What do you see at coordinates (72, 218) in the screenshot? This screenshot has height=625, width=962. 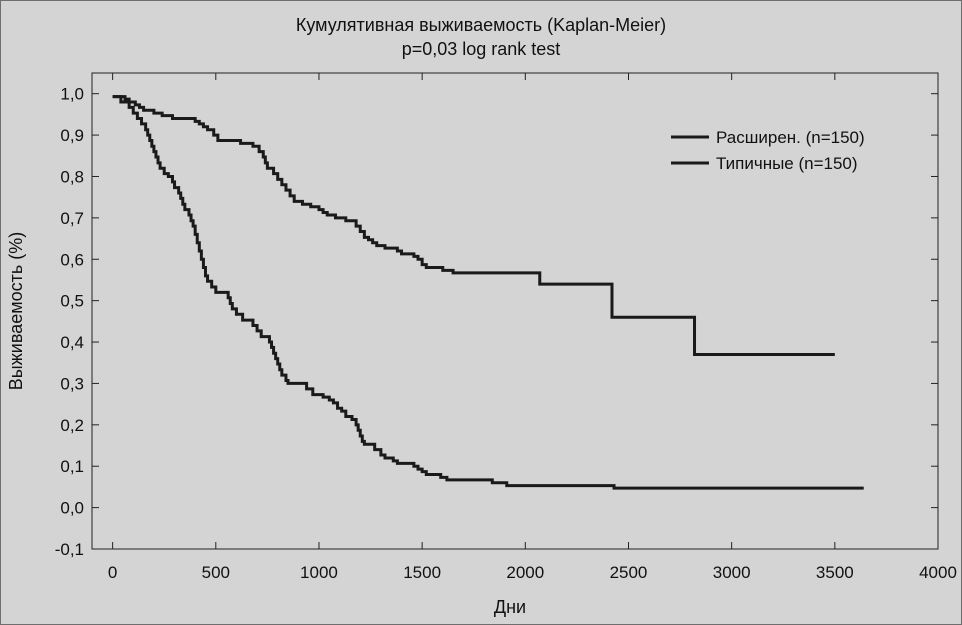 I see `y-tick-label-8: 0,7` at bounding box center [72, 218].